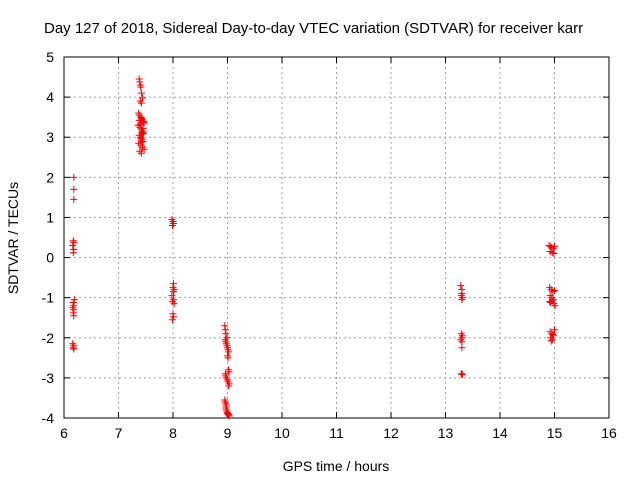 Image resolution: width=640 pixels, height=480 pixels. Describe the element at coordinates (50, 258) in the screenshot. I see `y-tick-label: 0` at that location.